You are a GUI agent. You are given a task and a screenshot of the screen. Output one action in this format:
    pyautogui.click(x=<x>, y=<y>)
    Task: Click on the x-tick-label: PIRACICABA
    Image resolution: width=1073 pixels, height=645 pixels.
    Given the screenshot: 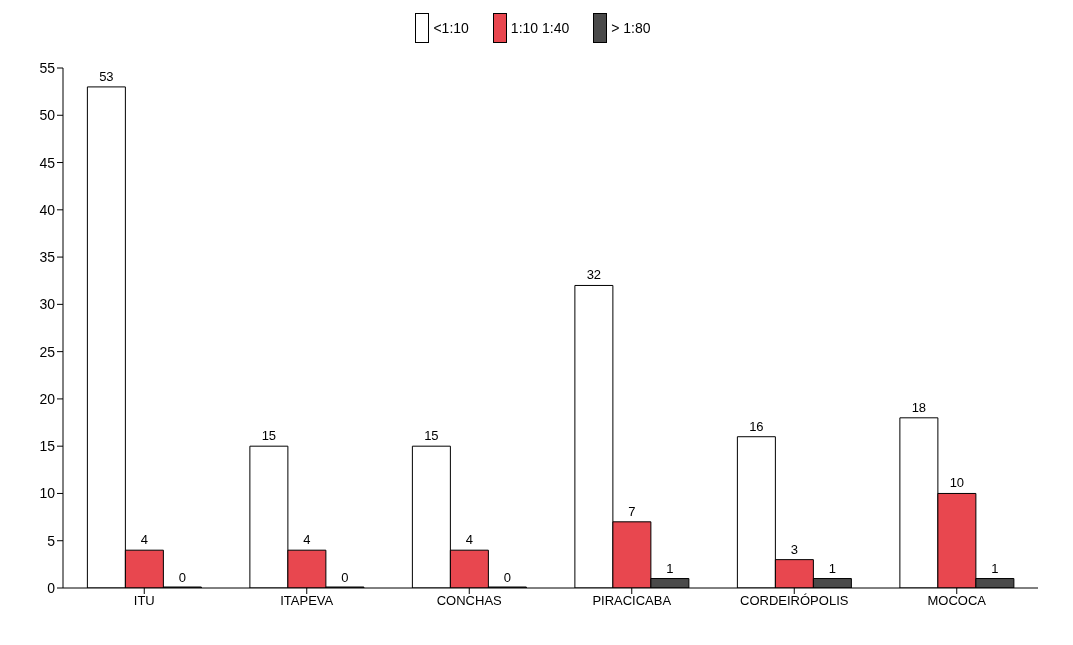 What is the action you would take?
    pyautogui.click(x=632, y=601)
    